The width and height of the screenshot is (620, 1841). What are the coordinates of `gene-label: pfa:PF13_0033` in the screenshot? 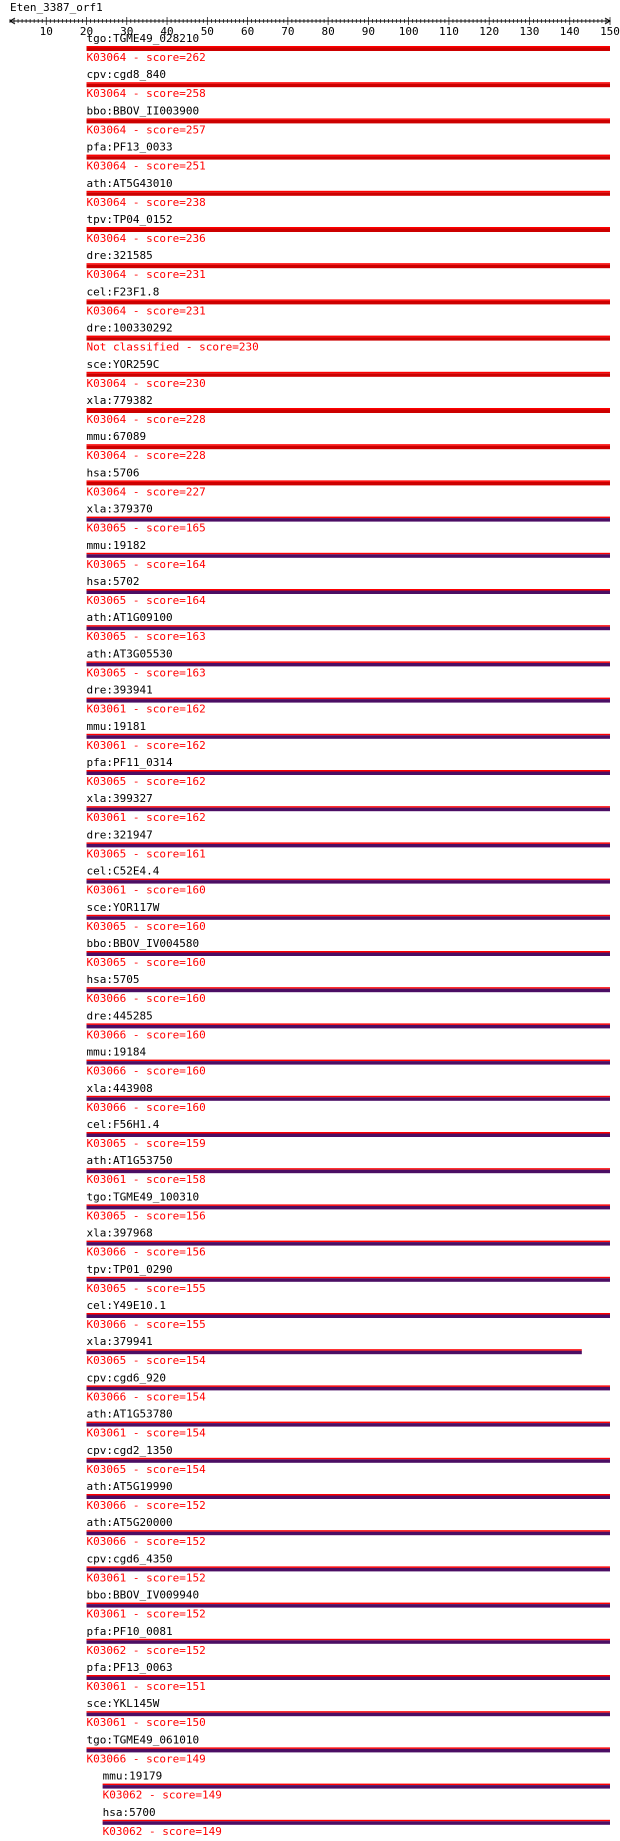 It's located at (130, 147).